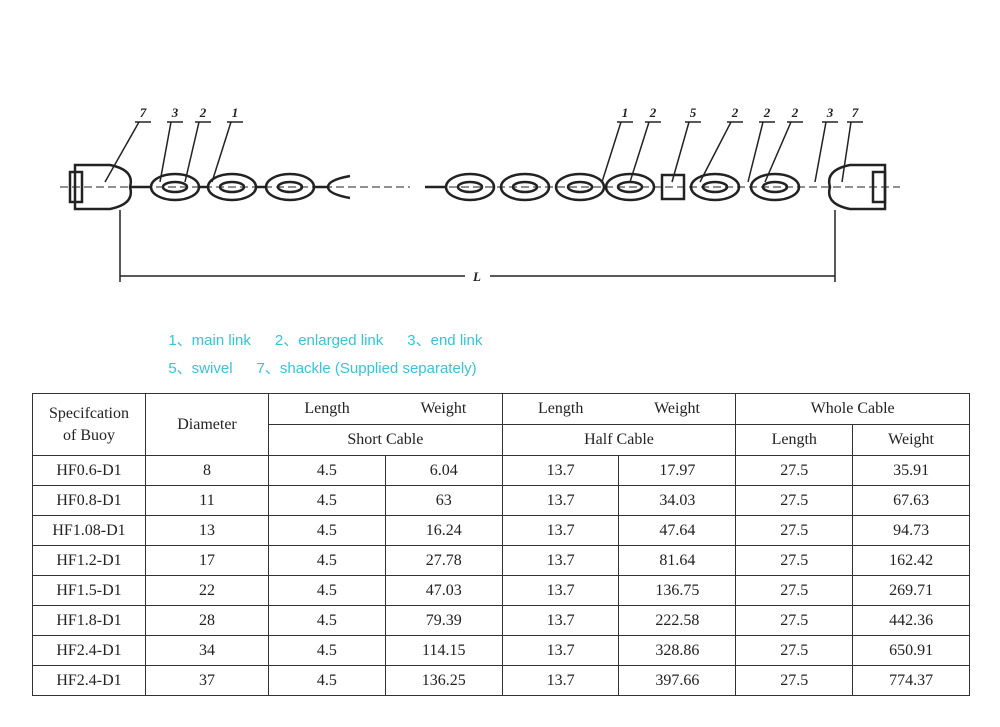  I want to click on header-cell: Whole Cable, so click(852, 409).